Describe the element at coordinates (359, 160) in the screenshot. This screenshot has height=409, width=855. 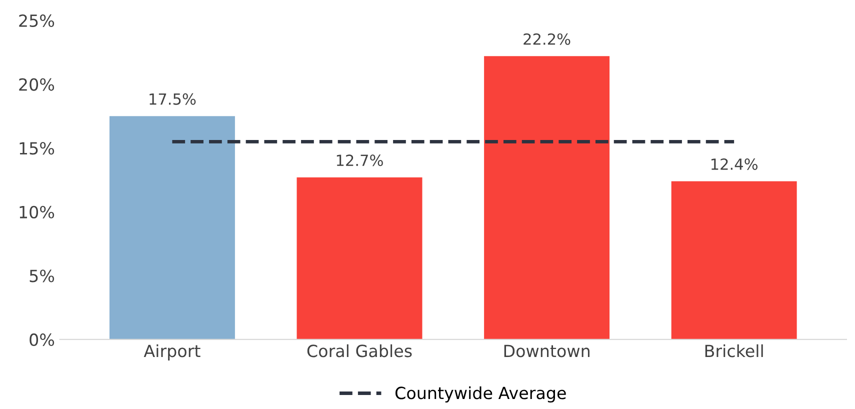
I see `data-label: 12.7%` at that location.